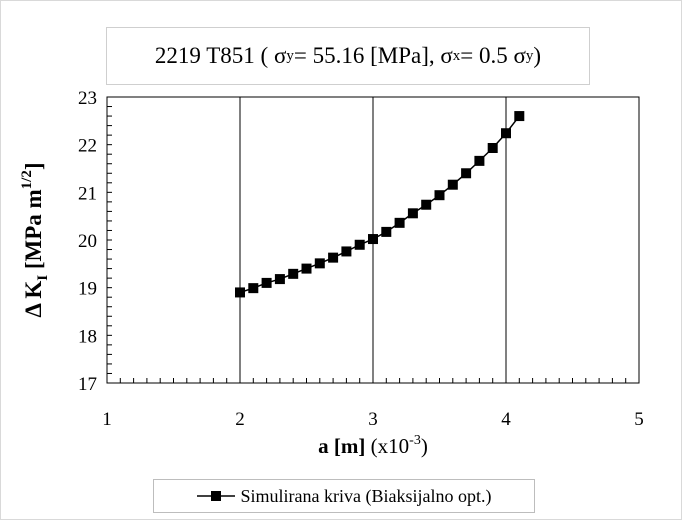  I want to click on y-tick-label: 18, so click(87, 336).